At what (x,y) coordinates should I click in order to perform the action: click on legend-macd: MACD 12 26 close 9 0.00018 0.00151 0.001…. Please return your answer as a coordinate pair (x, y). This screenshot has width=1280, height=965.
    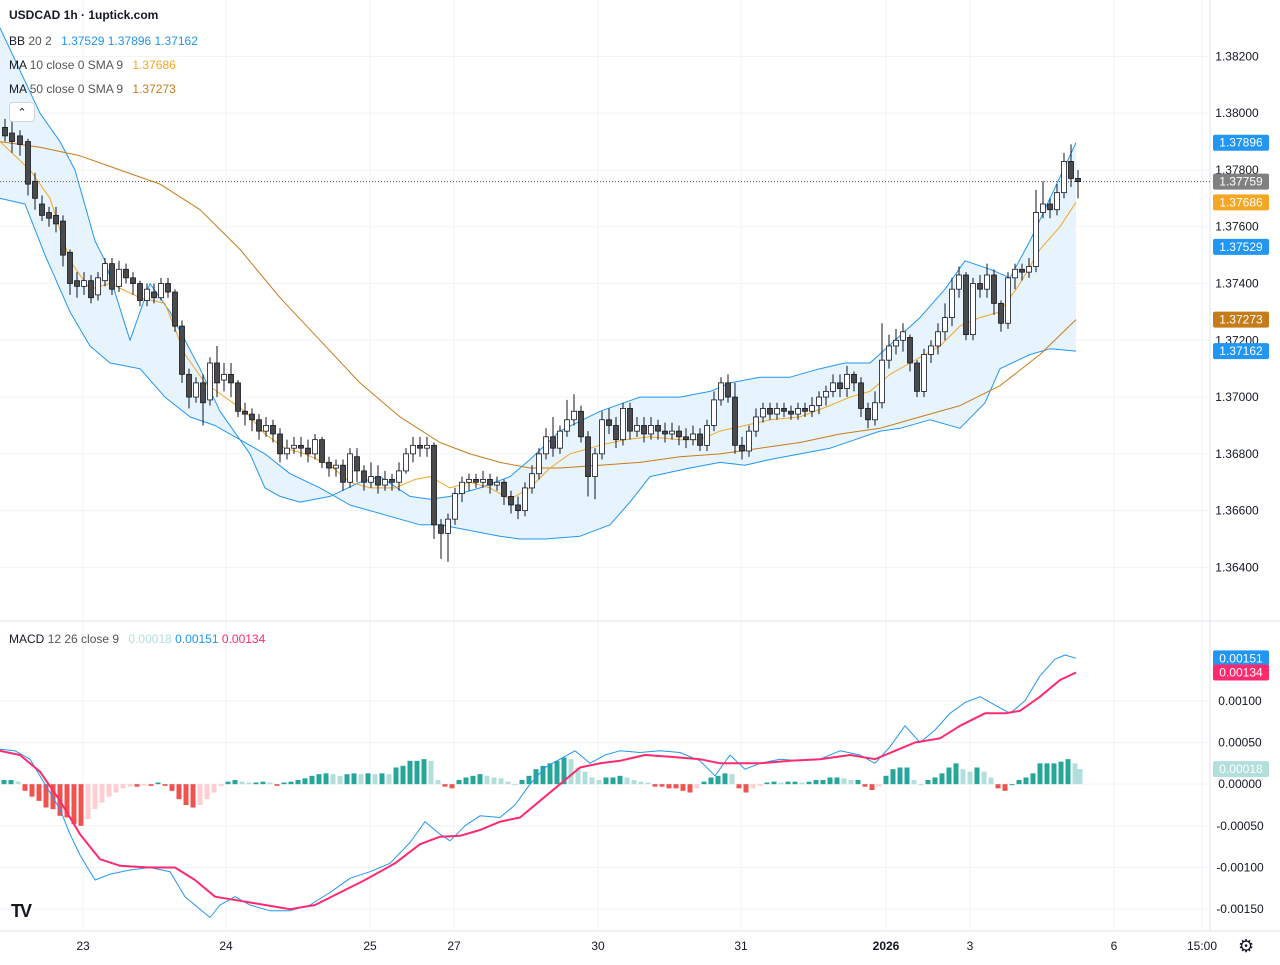
    Looking at the image, I should click on (137, 639).